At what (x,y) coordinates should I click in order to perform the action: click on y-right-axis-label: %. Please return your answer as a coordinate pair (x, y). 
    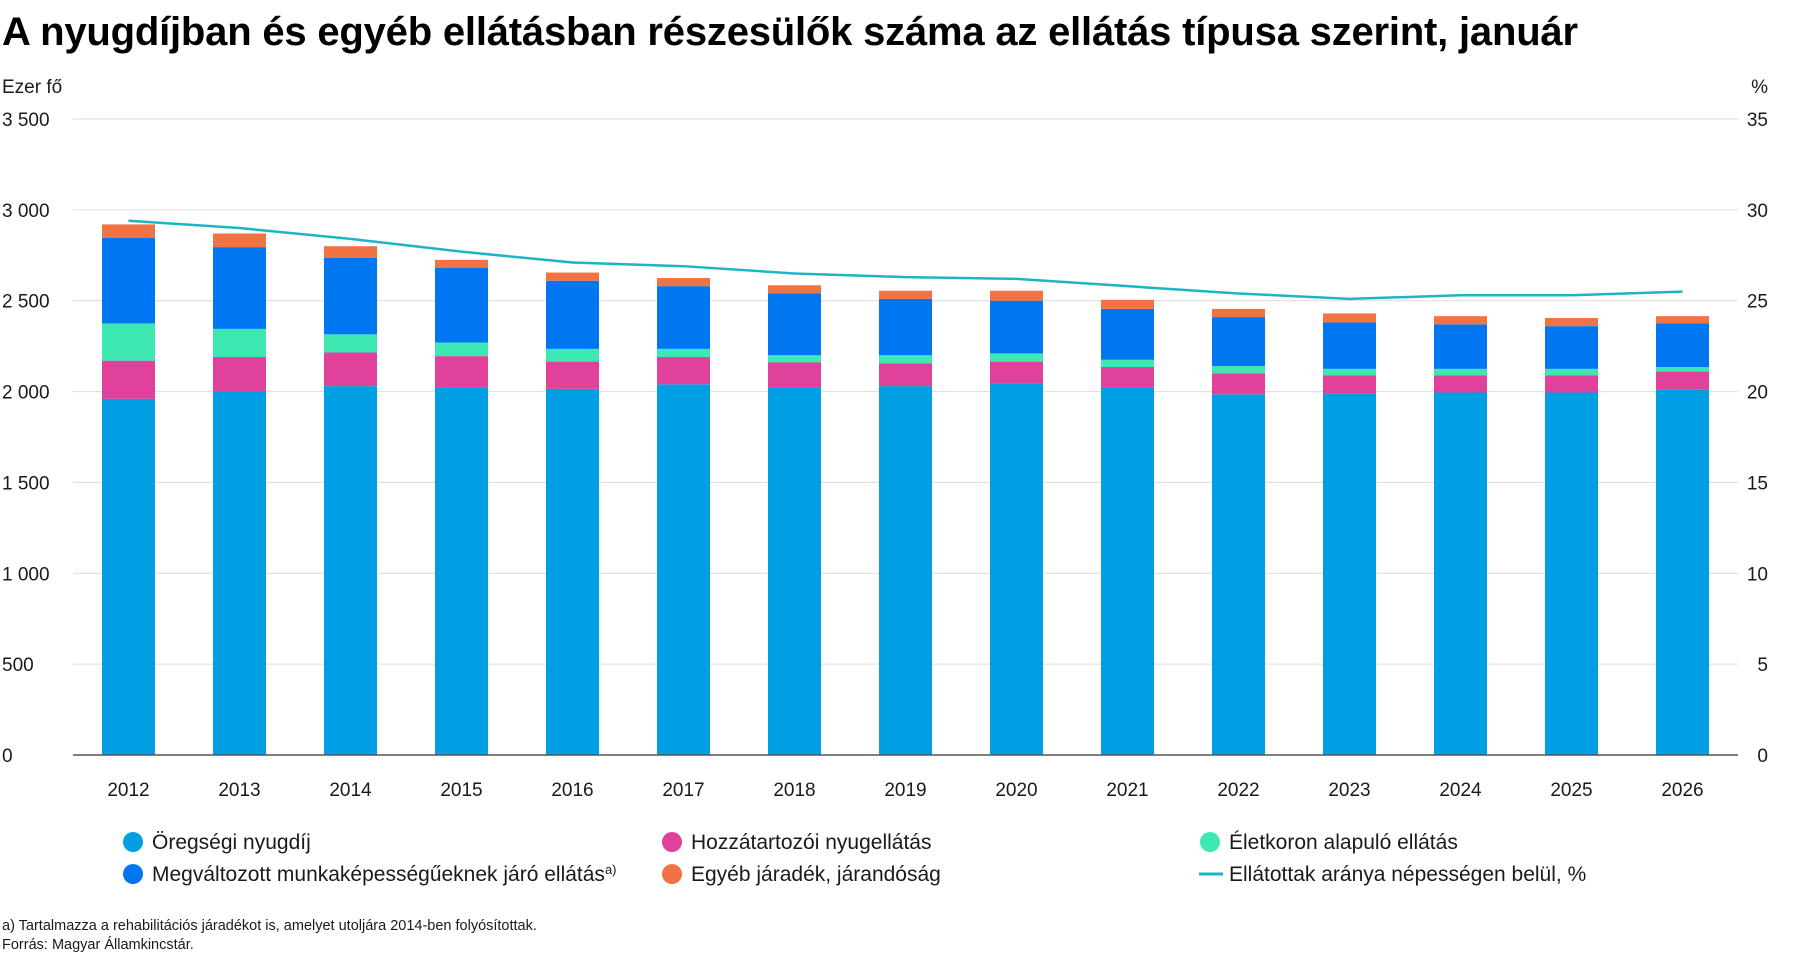
    Looking at the image, I should click on (1759, 87).